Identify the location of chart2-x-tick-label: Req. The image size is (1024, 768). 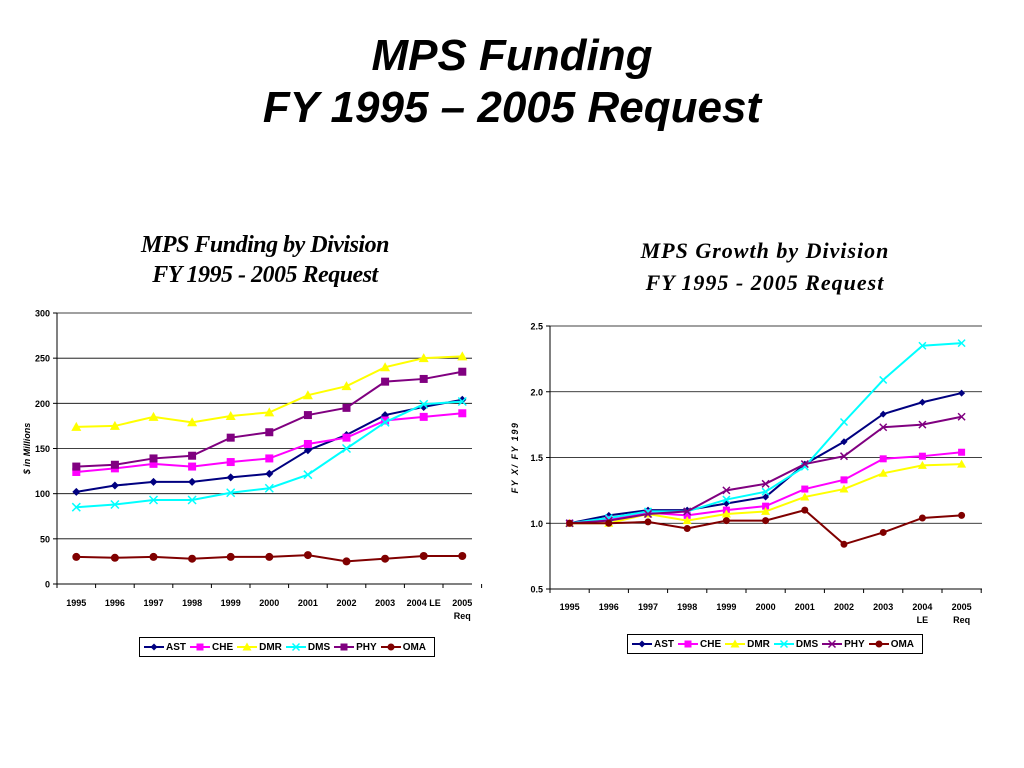
(961, 620).